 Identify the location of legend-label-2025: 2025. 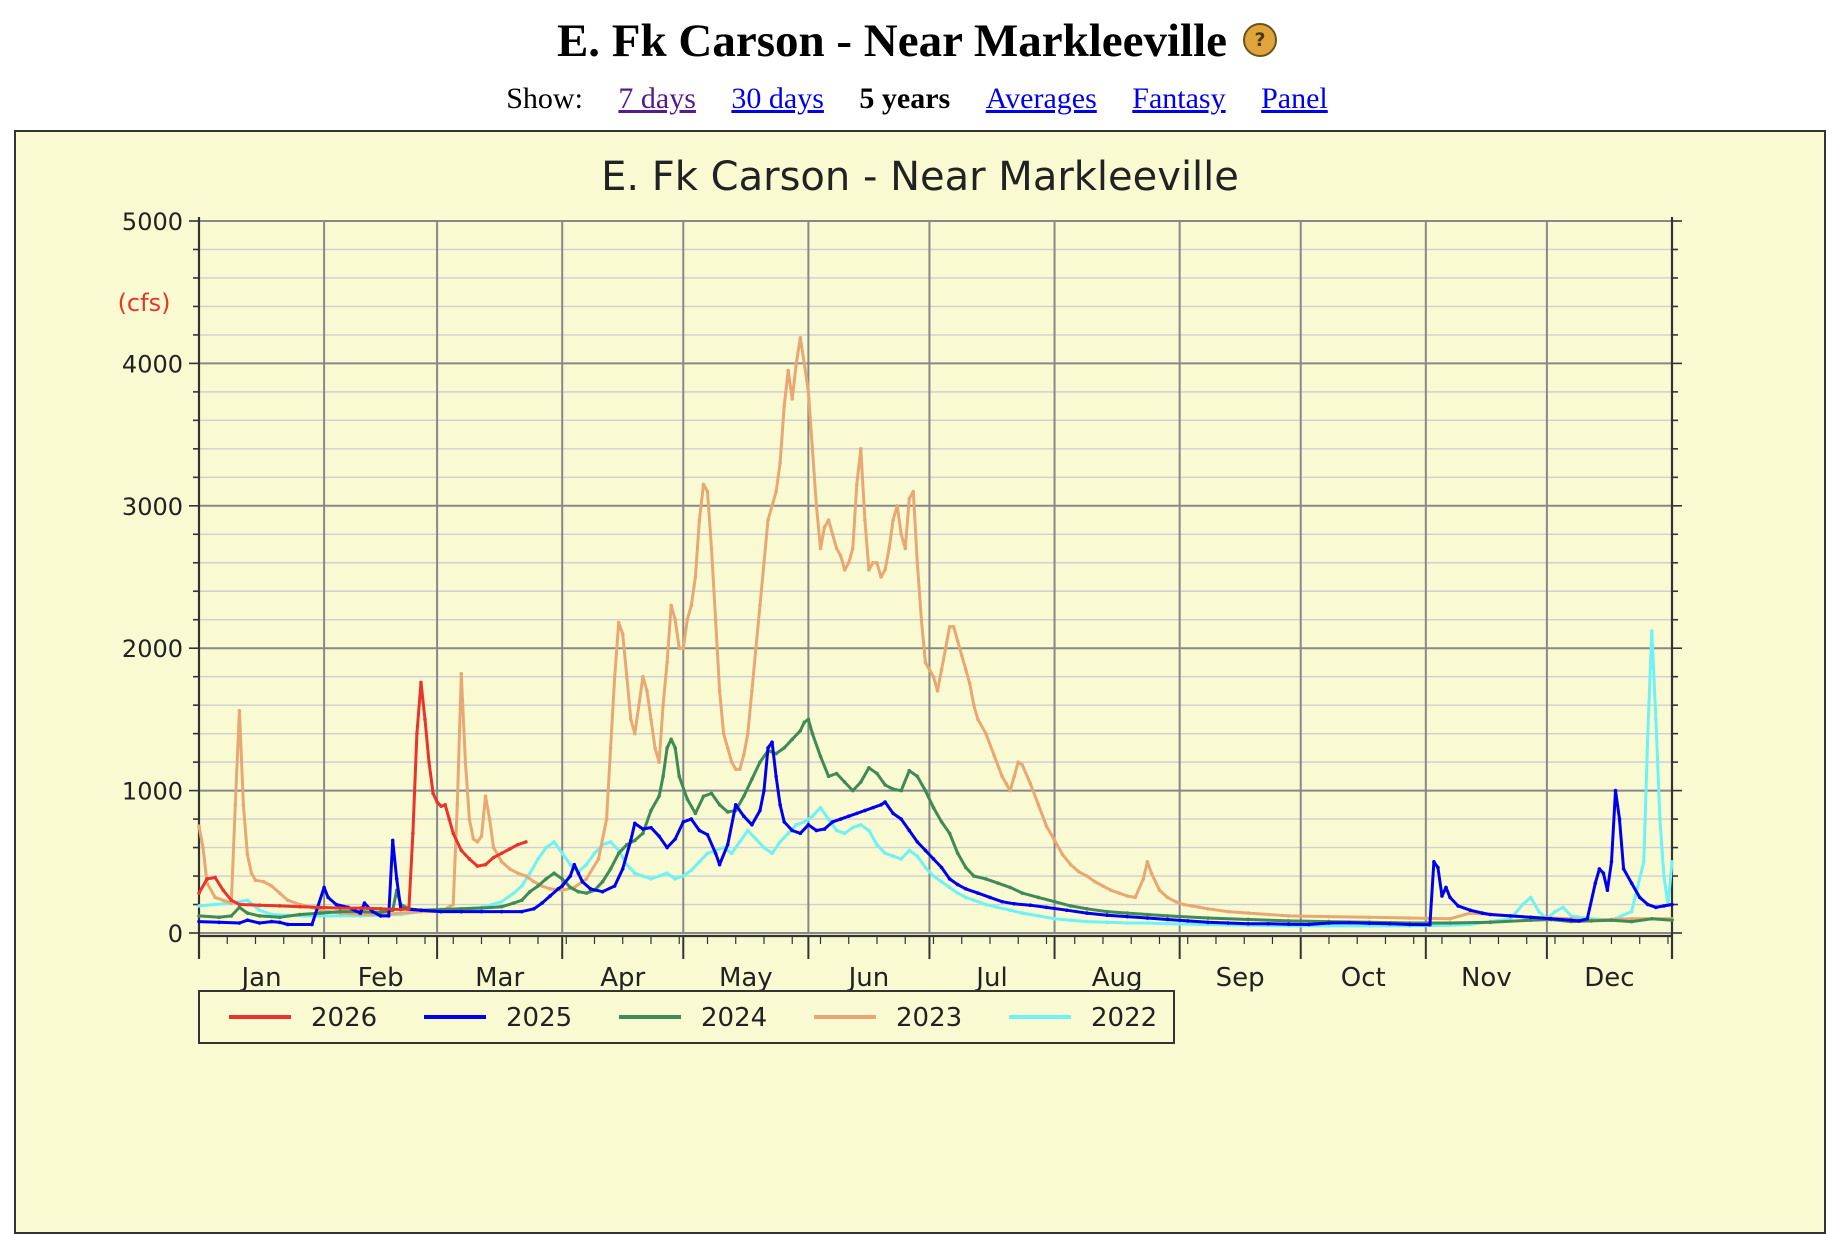
(539, 1018).